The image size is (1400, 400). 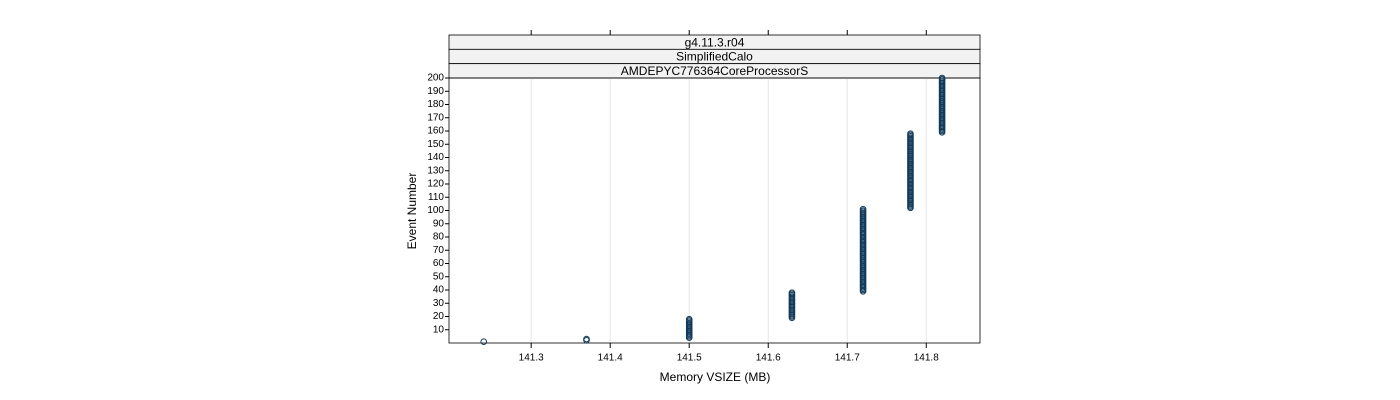 I want to click on x-tick-label: 141.8, so click(x=926, y=358).